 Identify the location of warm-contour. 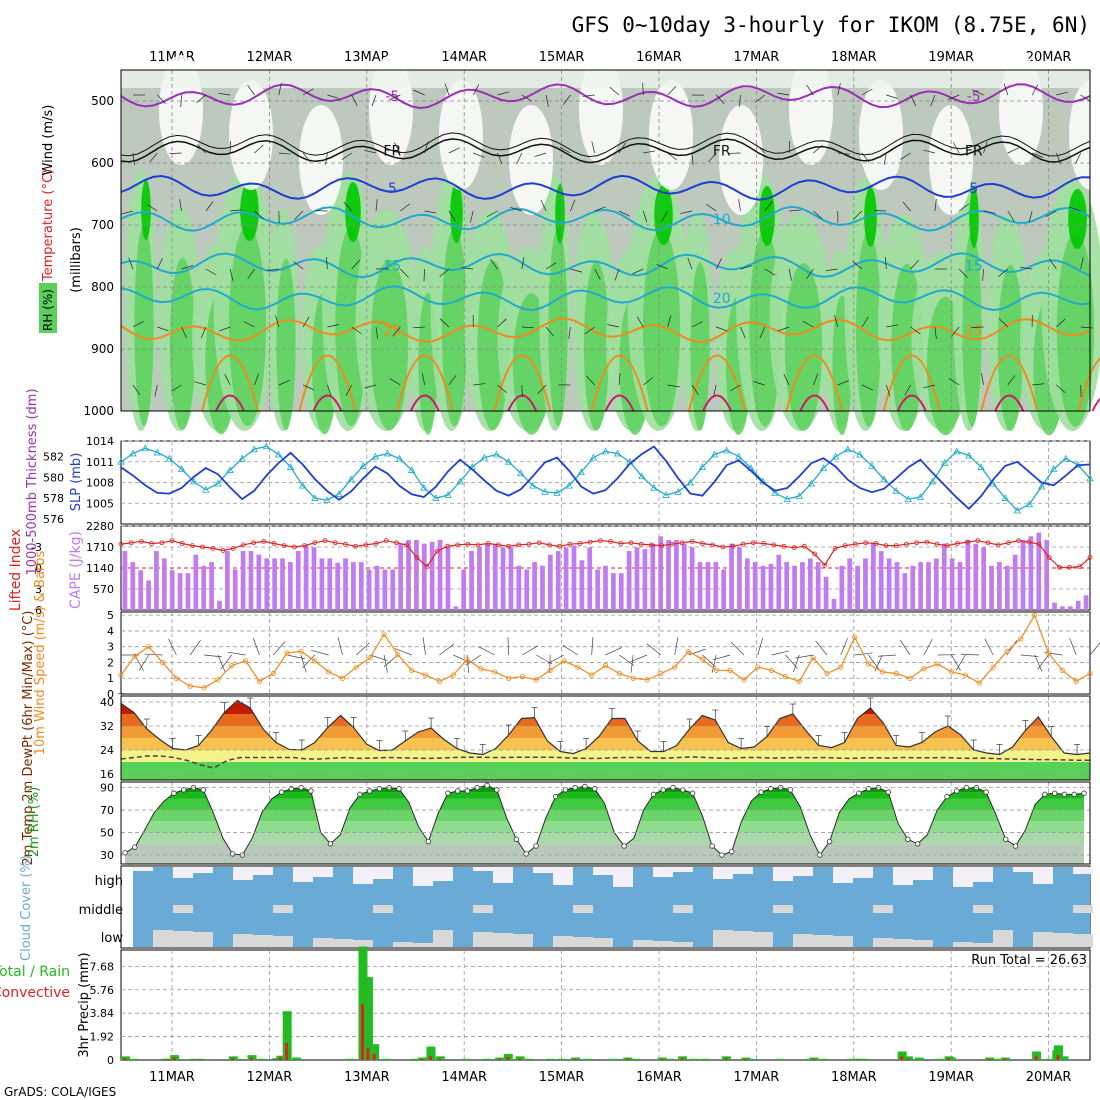
(619, 383).